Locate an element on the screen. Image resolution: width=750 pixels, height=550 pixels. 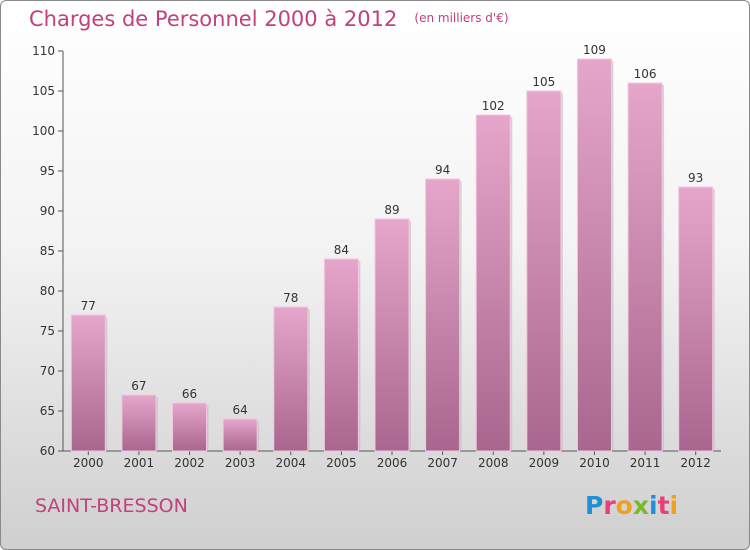
bar-2011 is located at coordinates (645, 267).